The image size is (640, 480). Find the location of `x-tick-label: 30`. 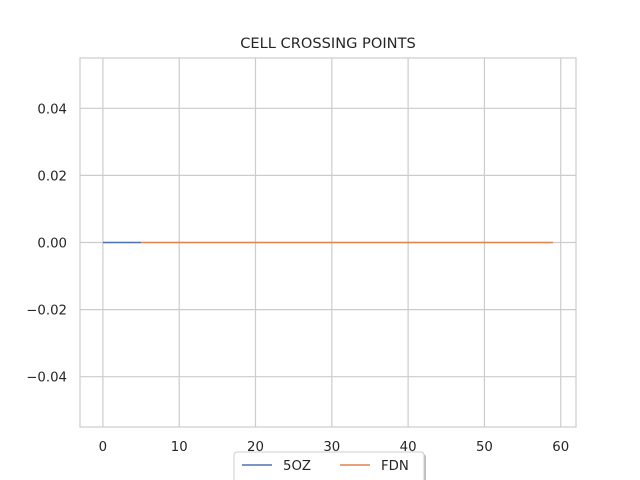

x-tick-label: 30 is located at coordinates (331, 447).